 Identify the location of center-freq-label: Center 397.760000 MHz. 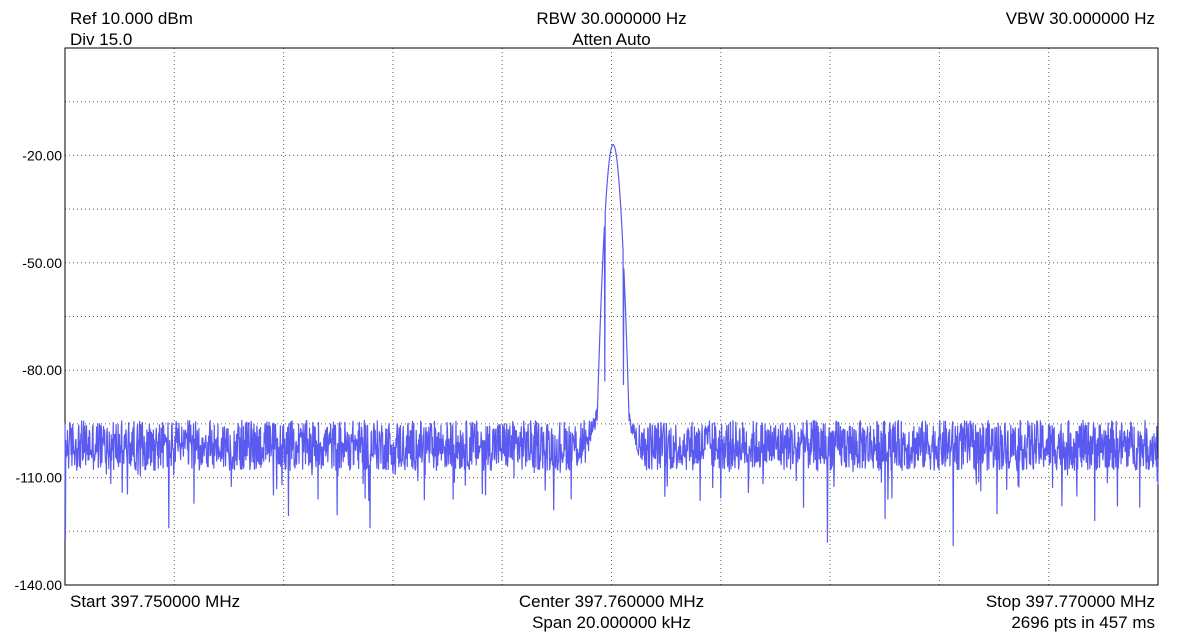
(611, 601).